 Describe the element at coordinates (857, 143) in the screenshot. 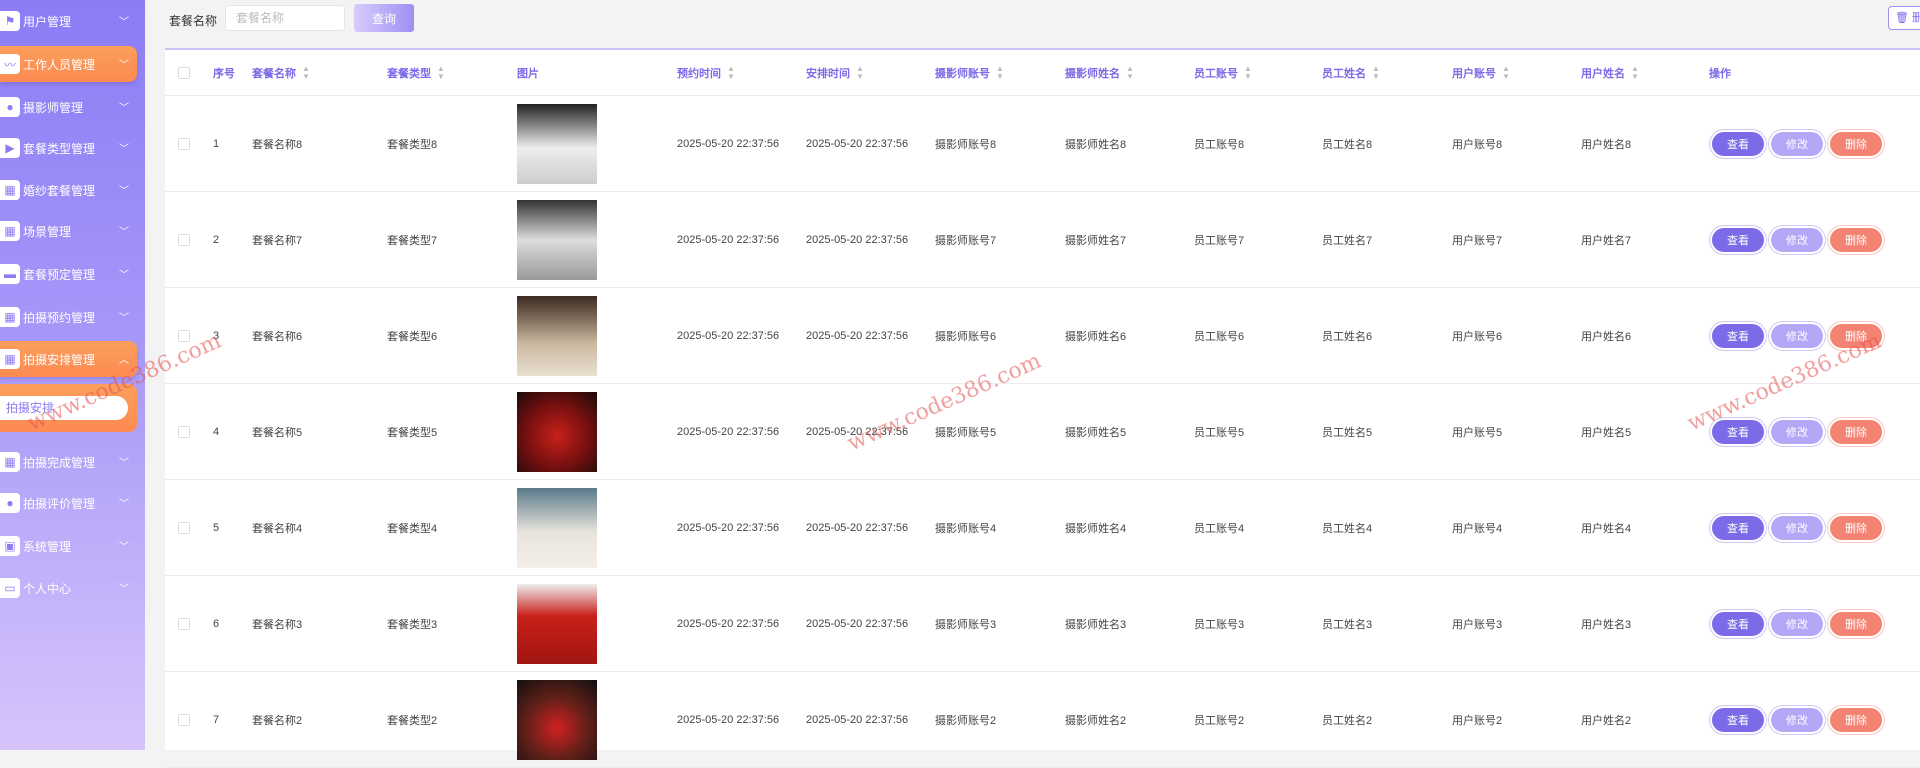

I see `cell-plan: 2025-05-20 22:37:56` at that location.